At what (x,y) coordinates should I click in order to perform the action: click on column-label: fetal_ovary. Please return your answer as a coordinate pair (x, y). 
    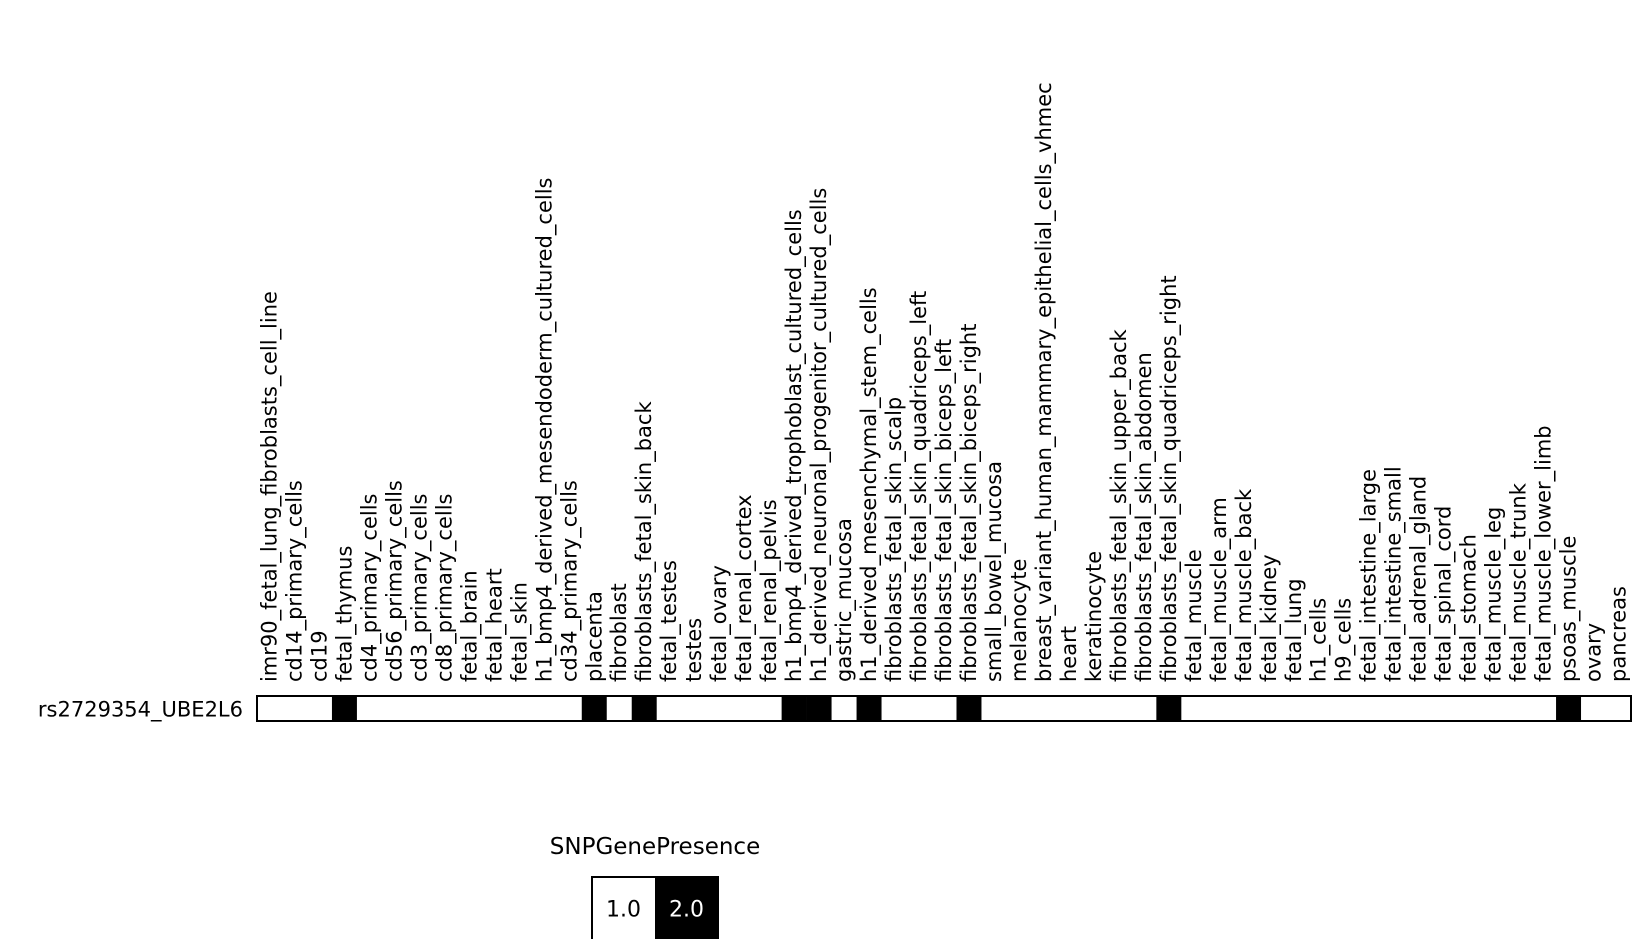
    Looking at the image, I should click on (719, 623).